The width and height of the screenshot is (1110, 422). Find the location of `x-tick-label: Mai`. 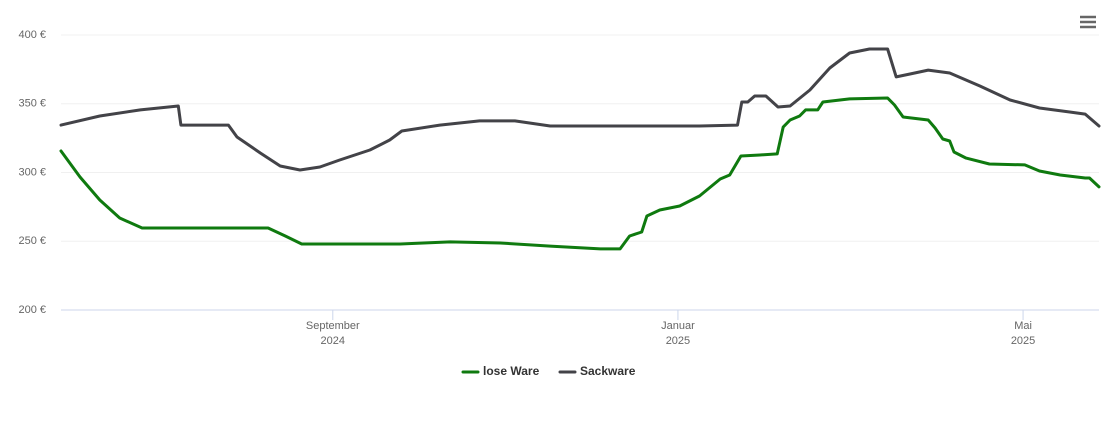

x-tick-label: Mai is located at coordinates (1023, 326).